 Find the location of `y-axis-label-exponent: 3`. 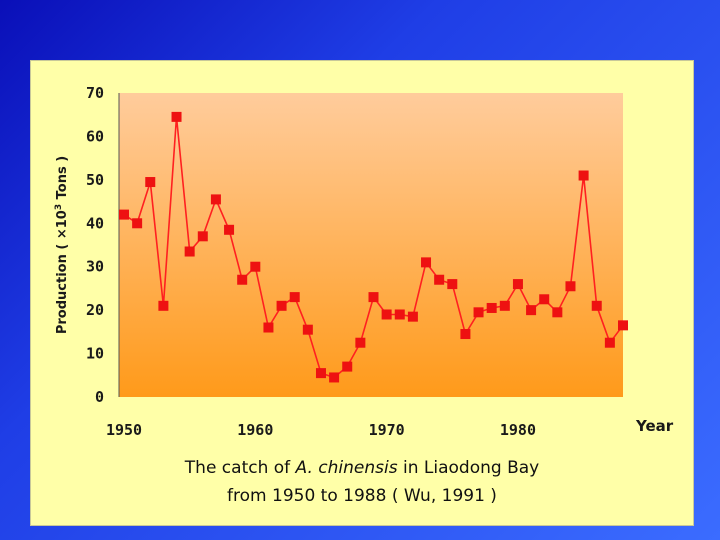

y-axis-label-exponent: 3 is located at coordinates (59, 207).